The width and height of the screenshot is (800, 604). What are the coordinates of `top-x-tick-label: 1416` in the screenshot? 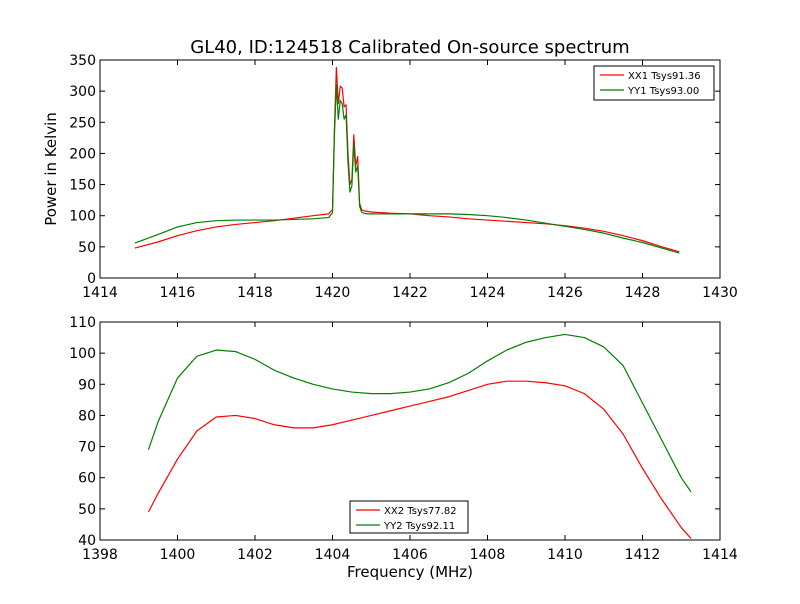 It's located at (178, 293).